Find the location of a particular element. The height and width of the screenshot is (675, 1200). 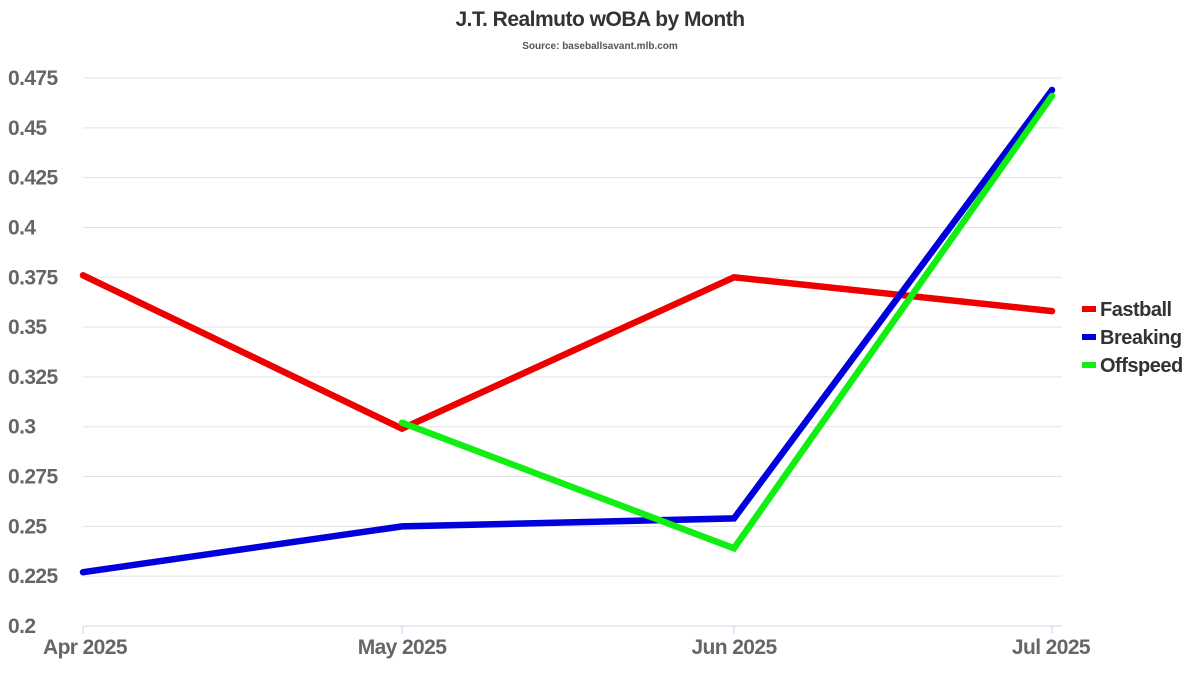

y-tick-label: 0.475 is located at coordinates (33, 78).